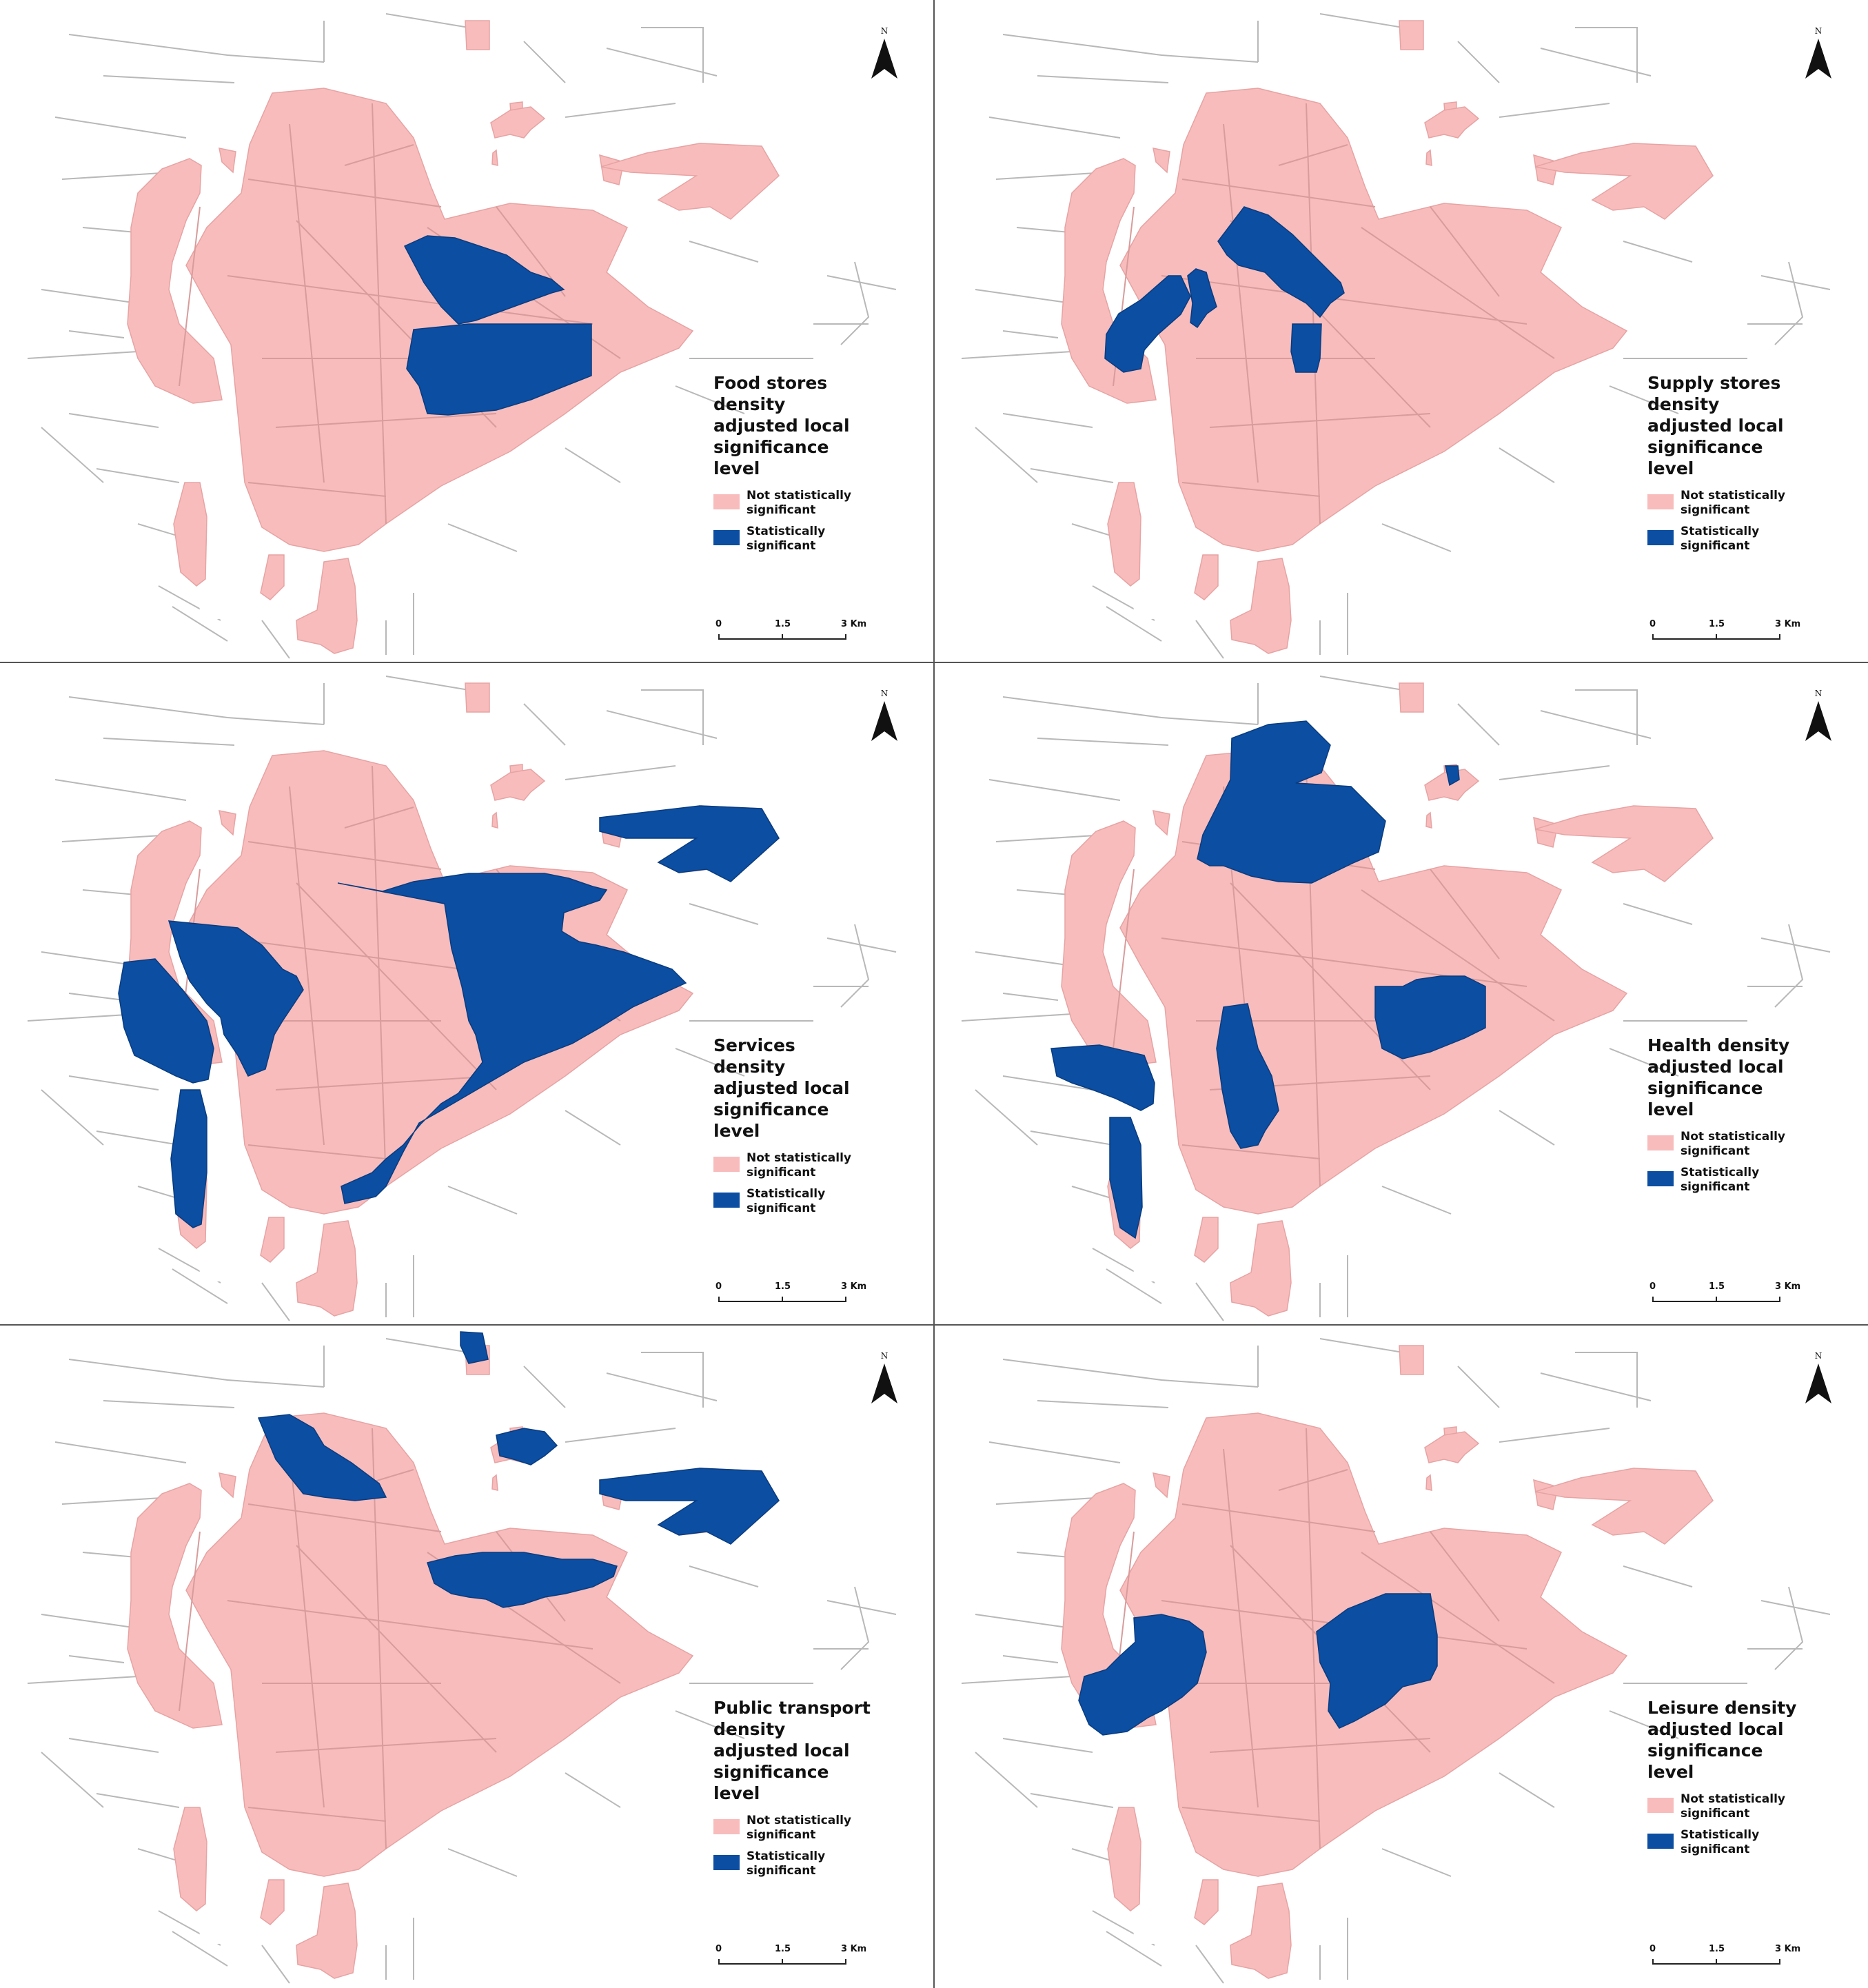 Image resolution: width=1868 pixels, height=1988 pixels. Describe the element at coordinates (1818, 694) in the screenshot. I see `north-label: N` at that location.